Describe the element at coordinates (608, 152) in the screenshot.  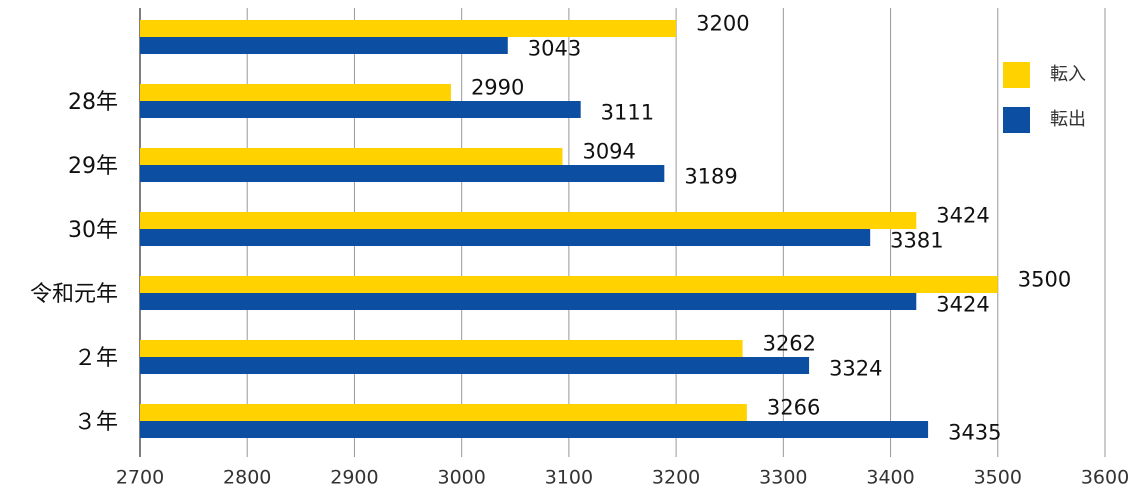
I see `data-label: 3094` at that location.